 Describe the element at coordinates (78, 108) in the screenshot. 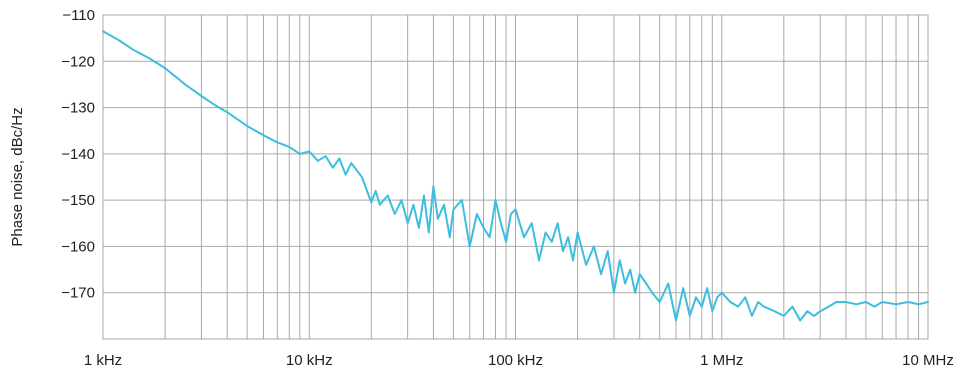

I see `y-tick-label: −130` at that location.